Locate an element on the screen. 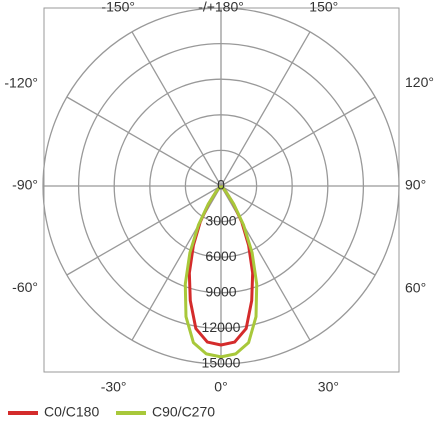 The image size is (441, 423). angle-label: 60° is located at coordinates (415, 287).